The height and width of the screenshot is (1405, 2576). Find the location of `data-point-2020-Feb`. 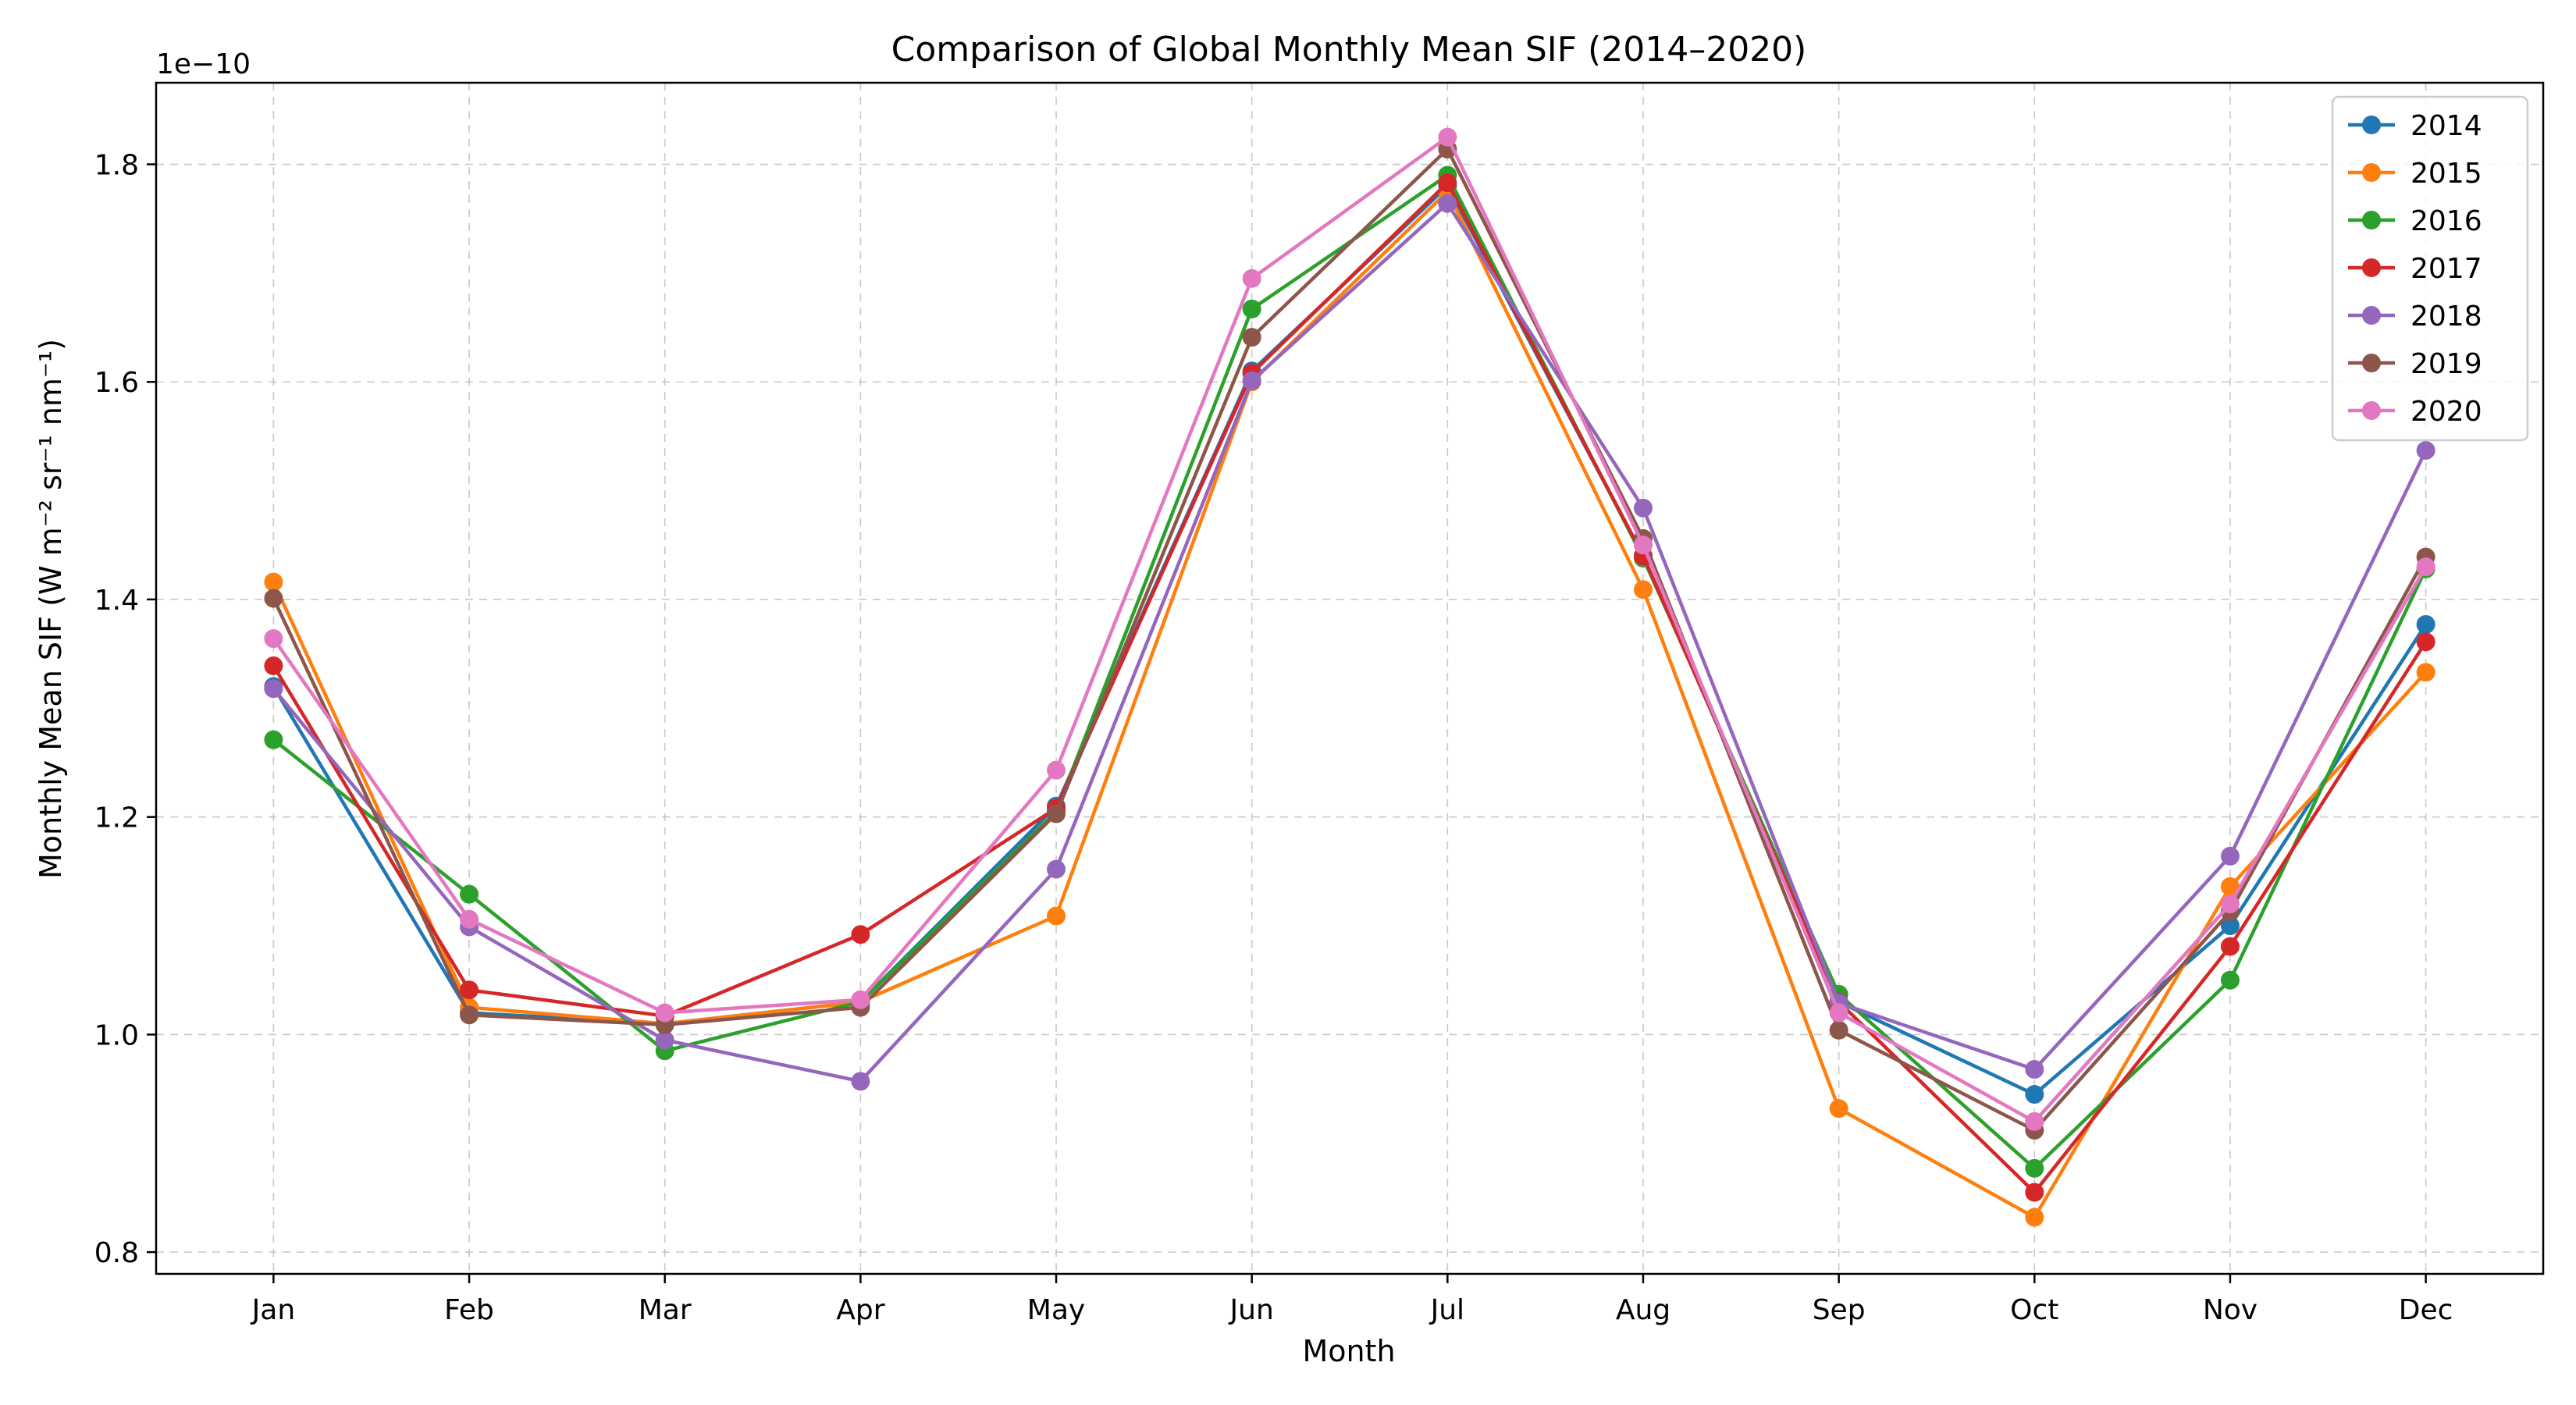

data-point-2020-Feb is located at coordinates (469, 919).